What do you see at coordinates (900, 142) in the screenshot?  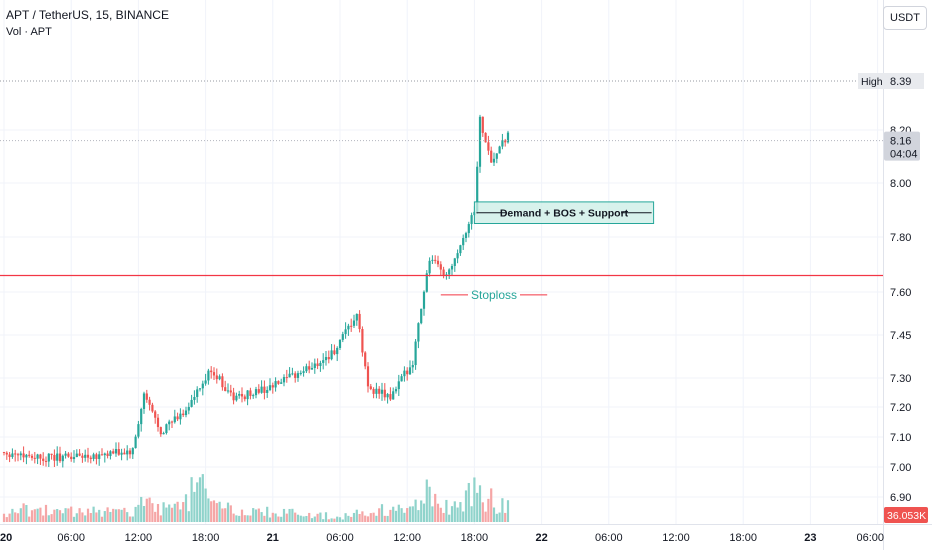 I see `last-price-value: 8.16` at bounding box center [900, 142].